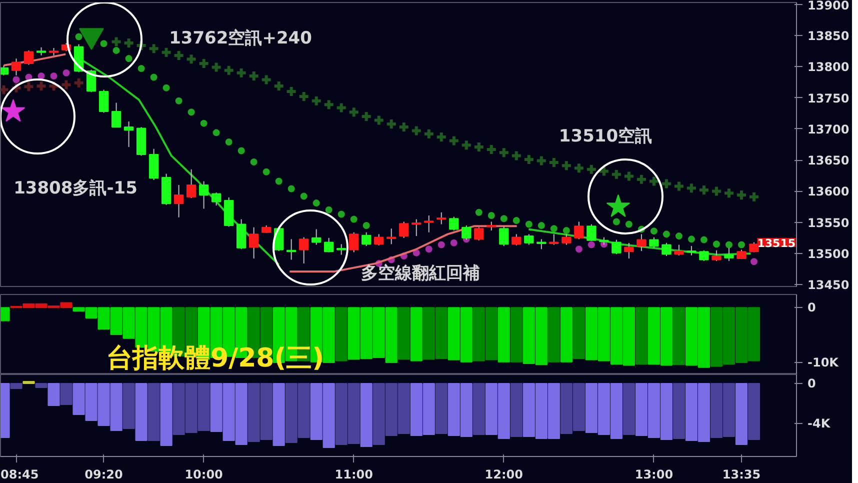 The height and width of the screenshot is (483, 858). Describe the element at coordinates (829, 285) in the screenshot. I see `y-tick-label: 13450` at that location.